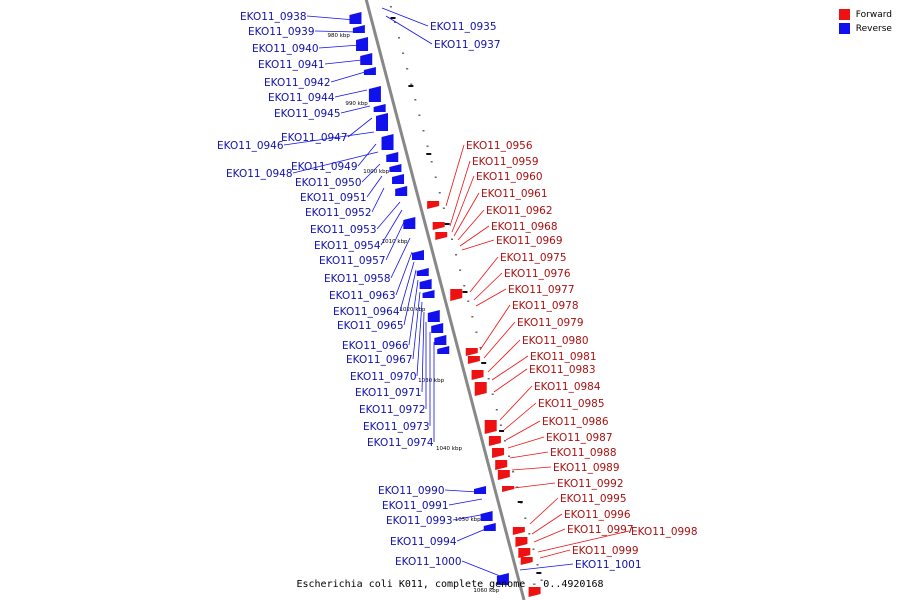  Describe the element at coordinates (411, 491) in the screenshot. I see `reverse-gene-label: EKO11_0990` at that location.